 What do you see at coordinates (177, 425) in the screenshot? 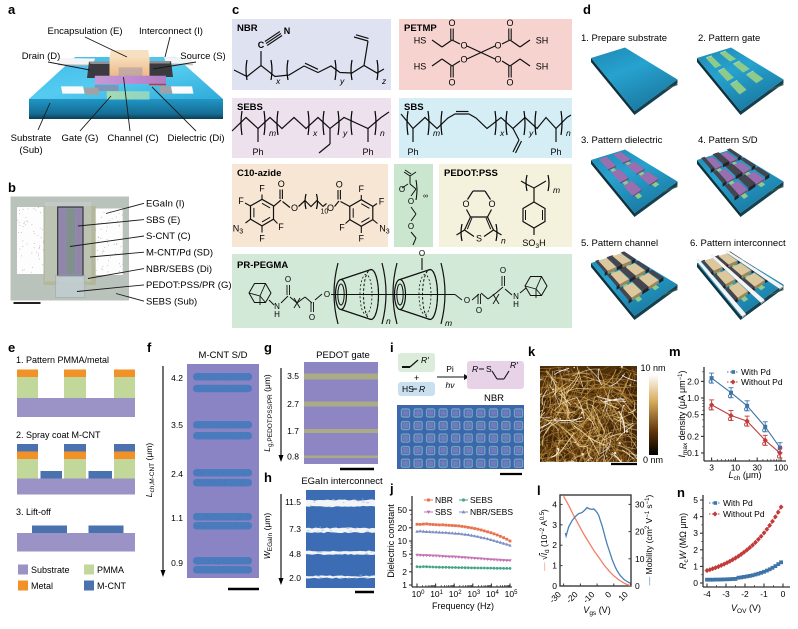
I see `svg-text: 3.5` at bounding box center [177, 425].